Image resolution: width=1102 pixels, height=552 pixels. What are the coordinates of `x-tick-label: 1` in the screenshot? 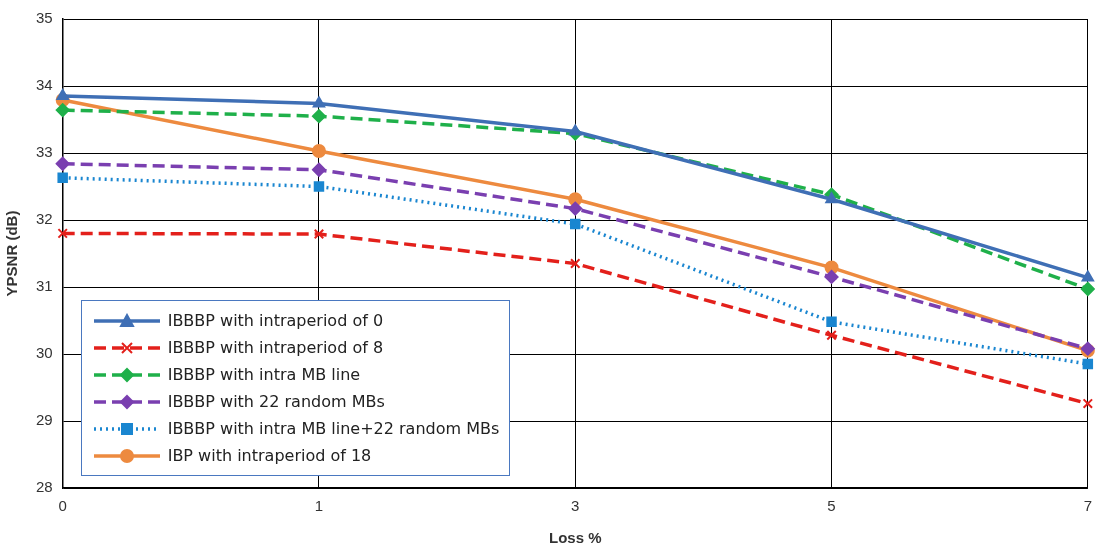 It's located at (319, 506).